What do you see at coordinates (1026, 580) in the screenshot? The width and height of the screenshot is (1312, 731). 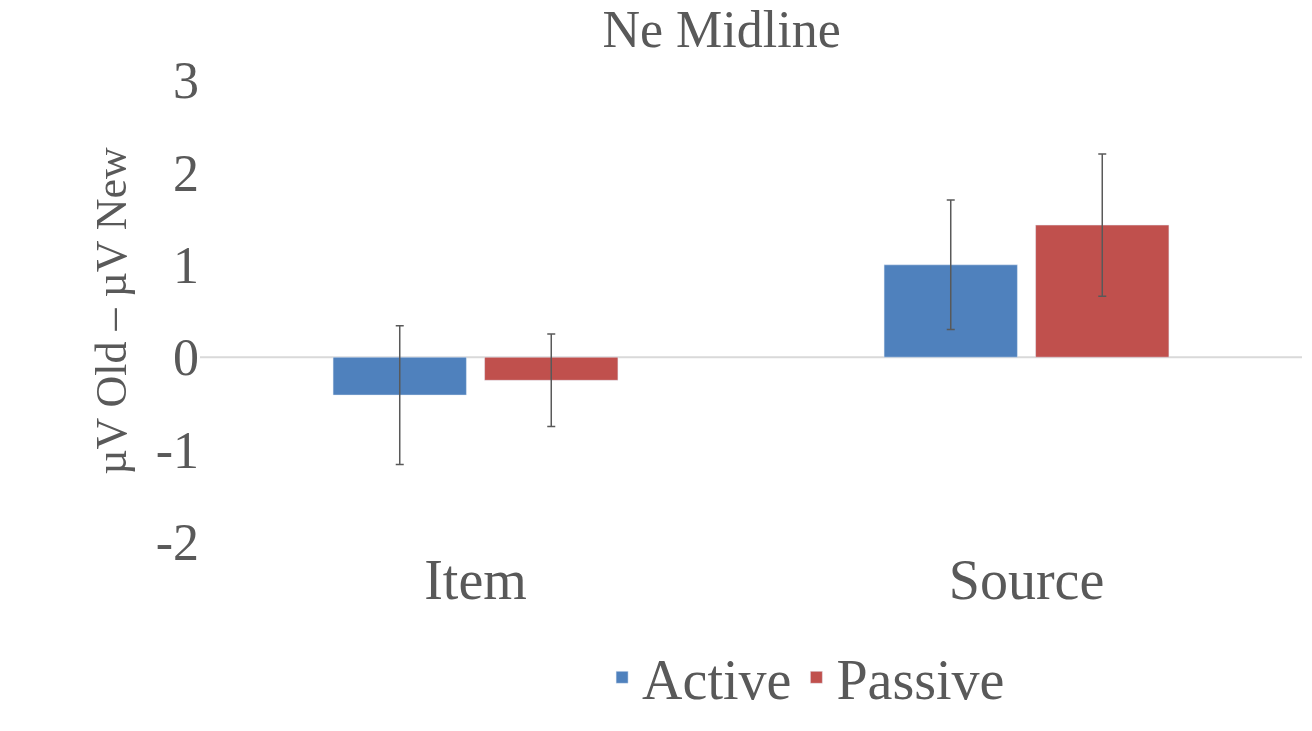 I see `x-tick-label: Source` at bounding box center [1026, 580].